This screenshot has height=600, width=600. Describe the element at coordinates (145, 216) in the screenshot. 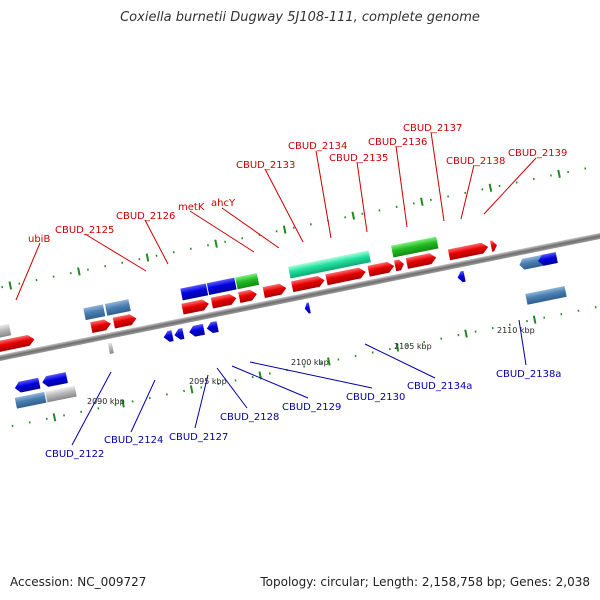

I see `gene-label-CBUD_2126: CBUD_2126` at that location.